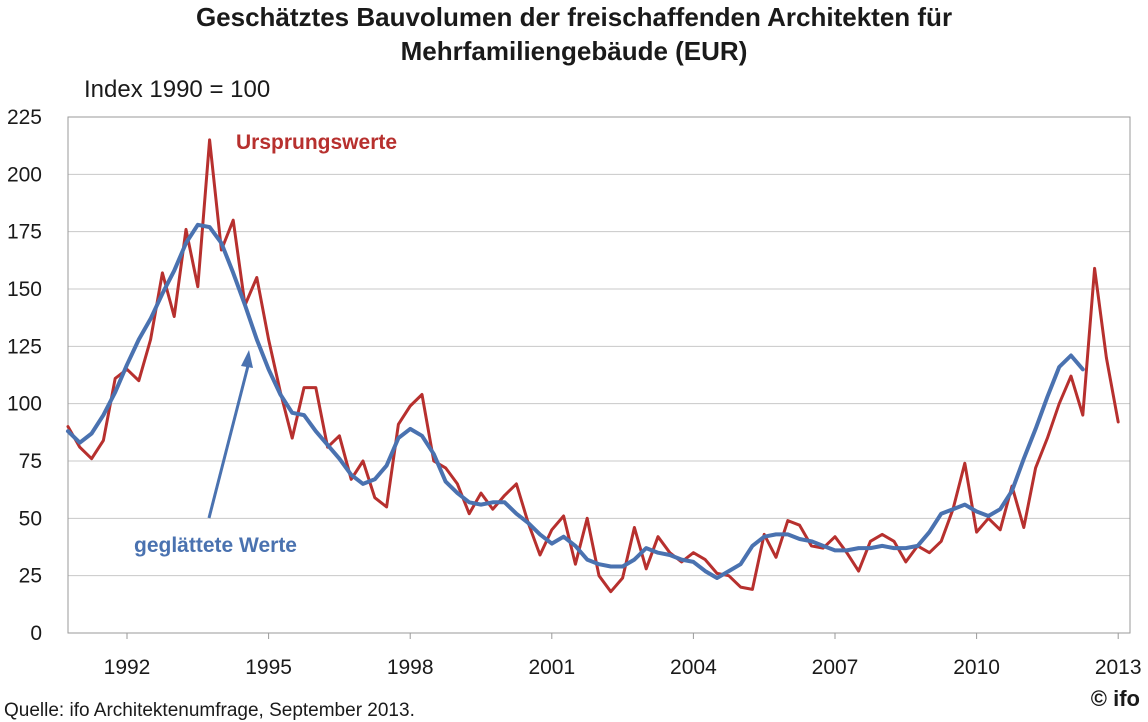  Describe the element at coordinates (316, 142) in the screenshot. I see `annotation-ursprungswerte: Ursprungswerte` at that location.